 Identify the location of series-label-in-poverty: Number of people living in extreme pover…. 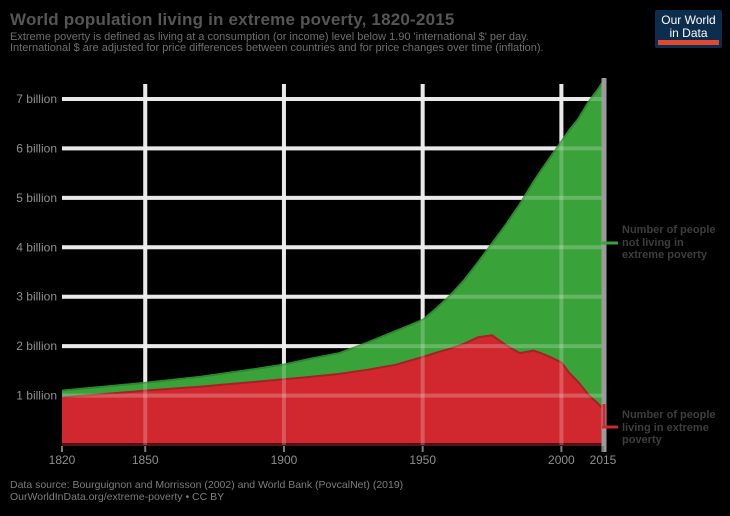
(669, 428).